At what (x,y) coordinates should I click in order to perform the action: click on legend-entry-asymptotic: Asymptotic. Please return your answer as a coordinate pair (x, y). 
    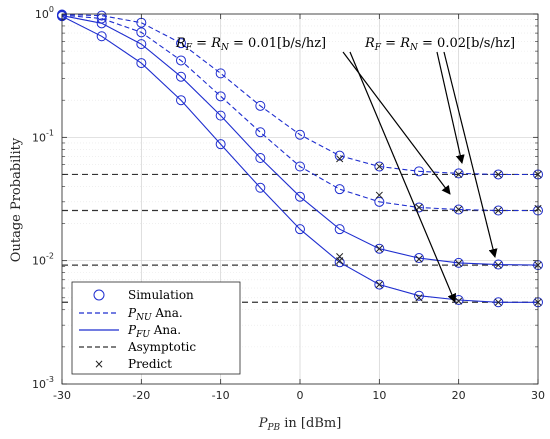
    Looking at the image, I should click on (137, 347).